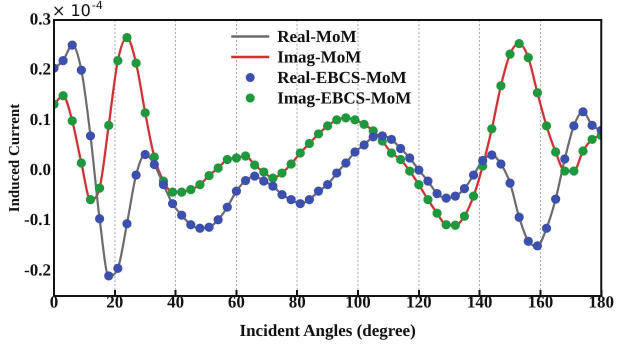 Image resolution: width=617 pixels, height=348 pixels. What do you see at coordinates (319, 56) in the screenshot?
I see `legend-label: Imag-MoM` at bounding box center [319, 56].